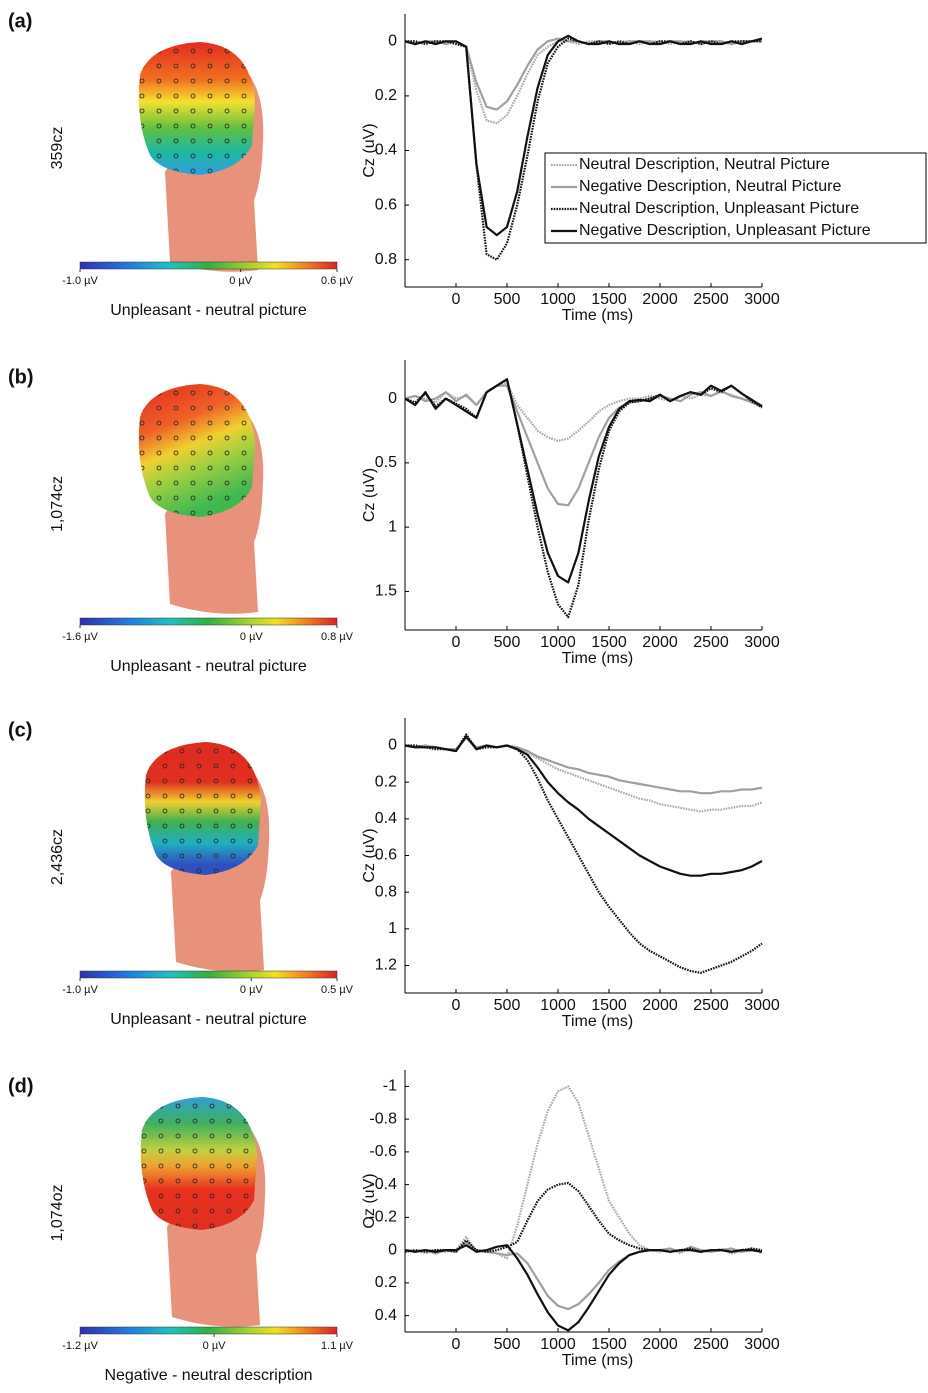 Image resolution: width=928 pixels, height=1393 pixels. Describe the element at coordinates (383, 1184) in the screenshot. I see `y-tick-label: -0.4` at that location.